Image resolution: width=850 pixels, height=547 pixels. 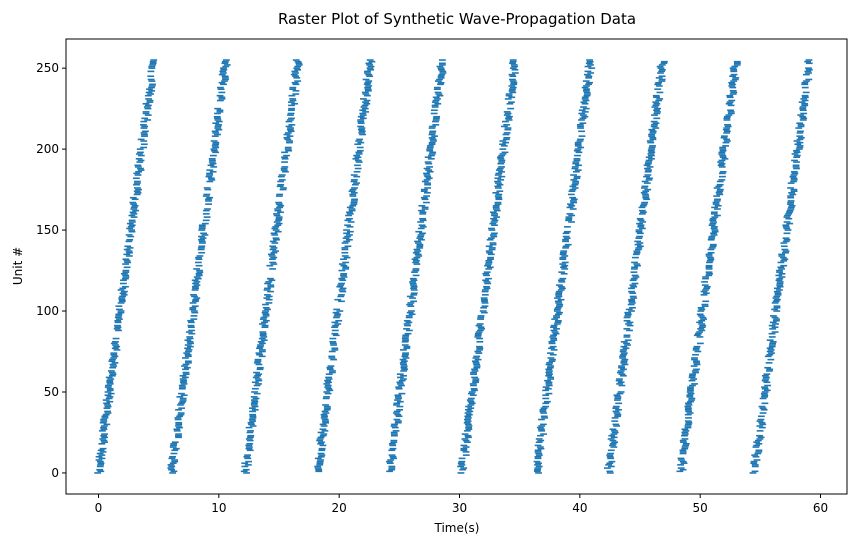 What do you see at coordinates (457, 528) in the screenshot?
I see `x-axis-label: Time(s)` at bounding box center [457, 528].